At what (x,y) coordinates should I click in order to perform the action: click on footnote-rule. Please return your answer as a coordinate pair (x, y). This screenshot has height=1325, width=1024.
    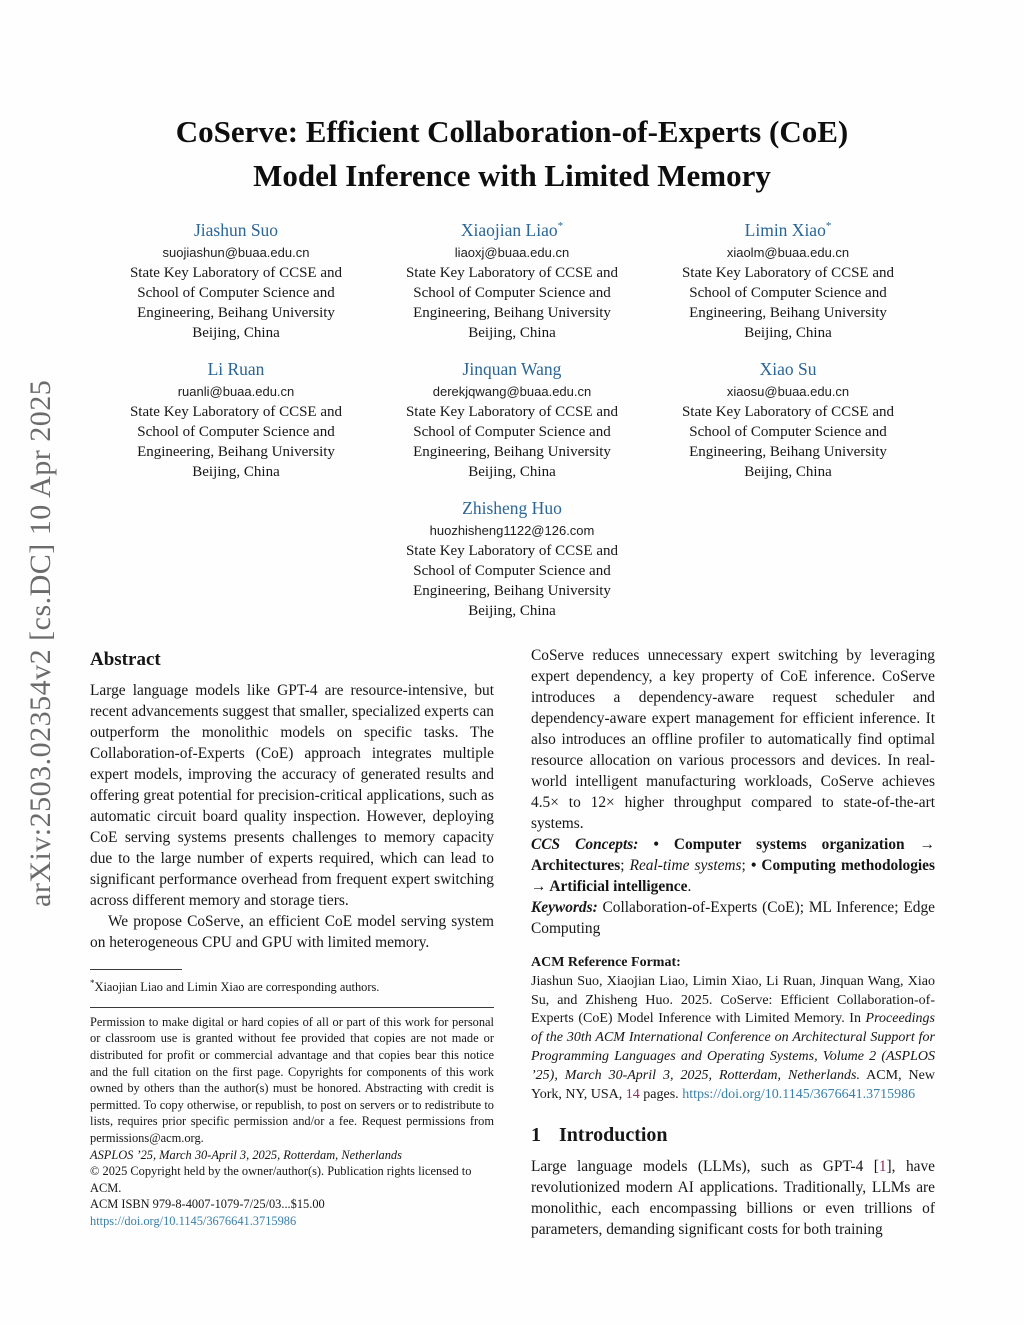
    Looking at the image, I should click on (136, 970).